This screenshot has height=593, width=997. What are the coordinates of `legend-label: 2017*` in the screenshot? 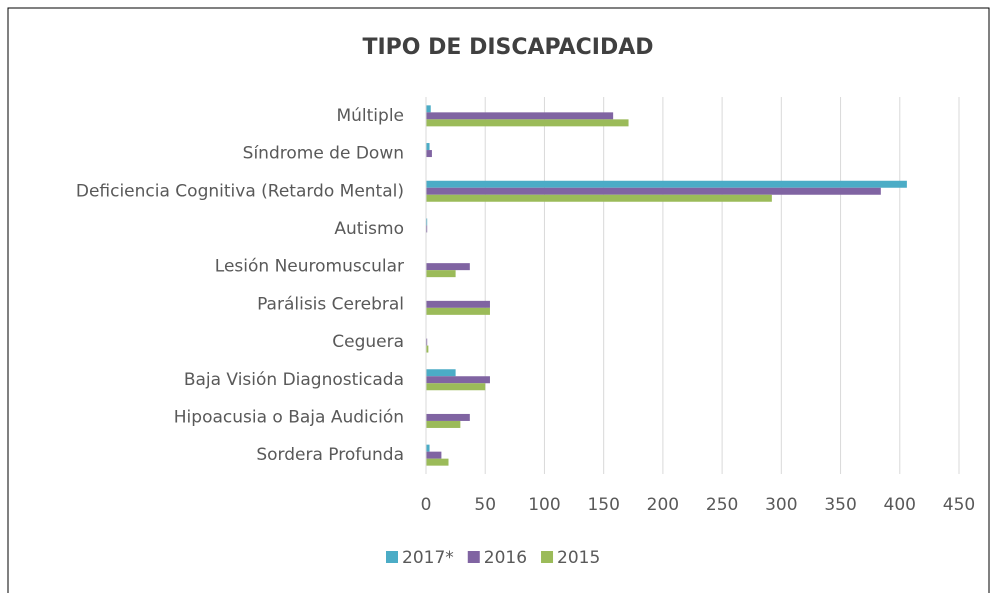 It's located at (428, 558).